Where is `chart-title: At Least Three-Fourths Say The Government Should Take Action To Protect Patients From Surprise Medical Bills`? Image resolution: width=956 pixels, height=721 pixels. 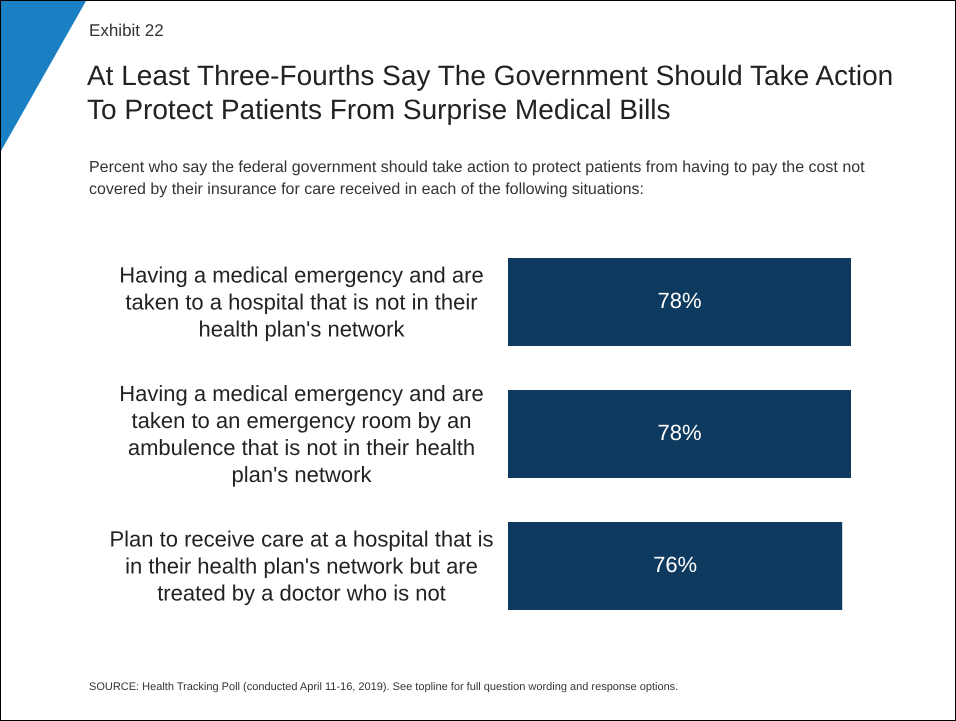 chart-title: At Least Three-Fourths Say The Government Should Take Action To Protect Patients From Surprise Medical Bills is located at coordinates (490, 93).